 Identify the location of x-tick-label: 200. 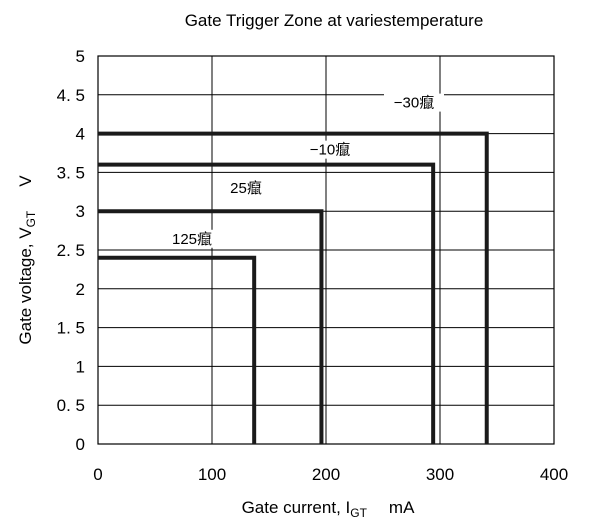
(326, 474).